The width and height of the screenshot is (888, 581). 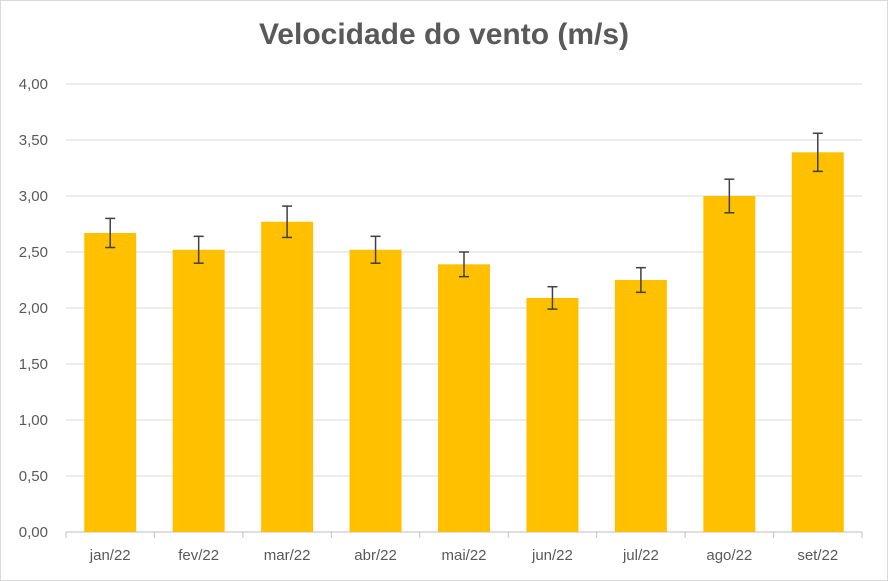 What do you see at coordinates (33, 84) in the screenshot?
I see `y-tick-label: 4,00` at bounding box center [33, 84].